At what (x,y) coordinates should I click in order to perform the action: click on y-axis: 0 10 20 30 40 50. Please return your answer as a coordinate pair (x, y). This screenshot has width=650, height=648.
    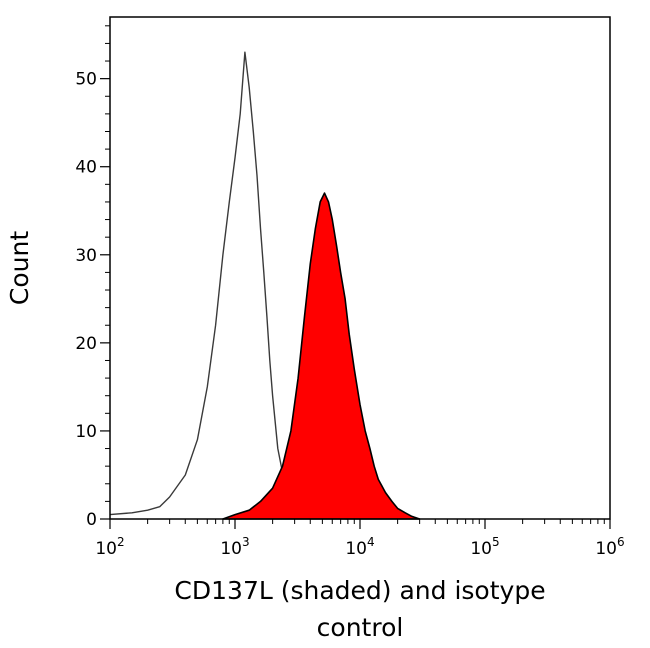
    Looking at the image, I should click on (92, 277).